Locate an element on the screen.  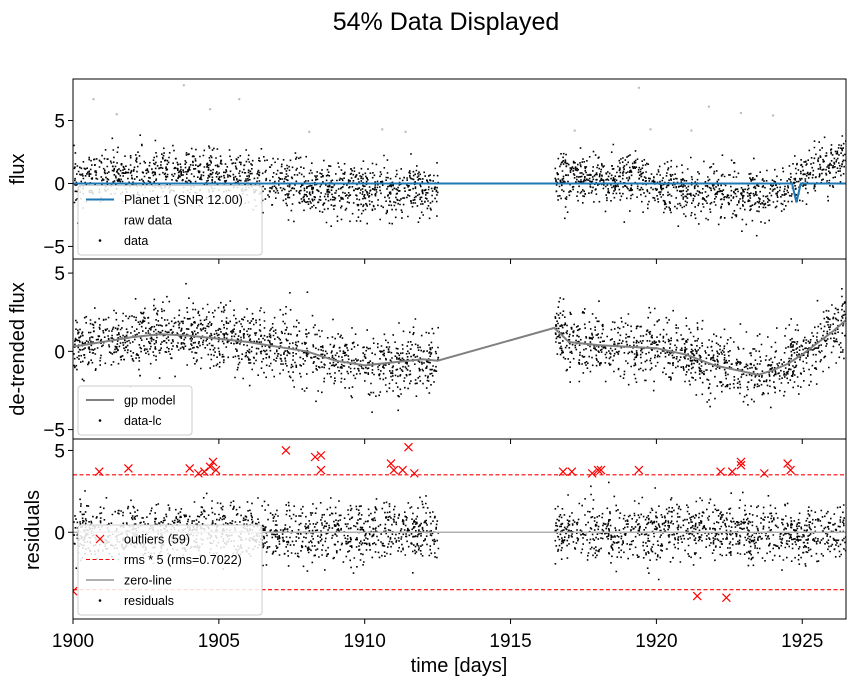
x-tick-label: 1910 is located at coordinates (365, 641).